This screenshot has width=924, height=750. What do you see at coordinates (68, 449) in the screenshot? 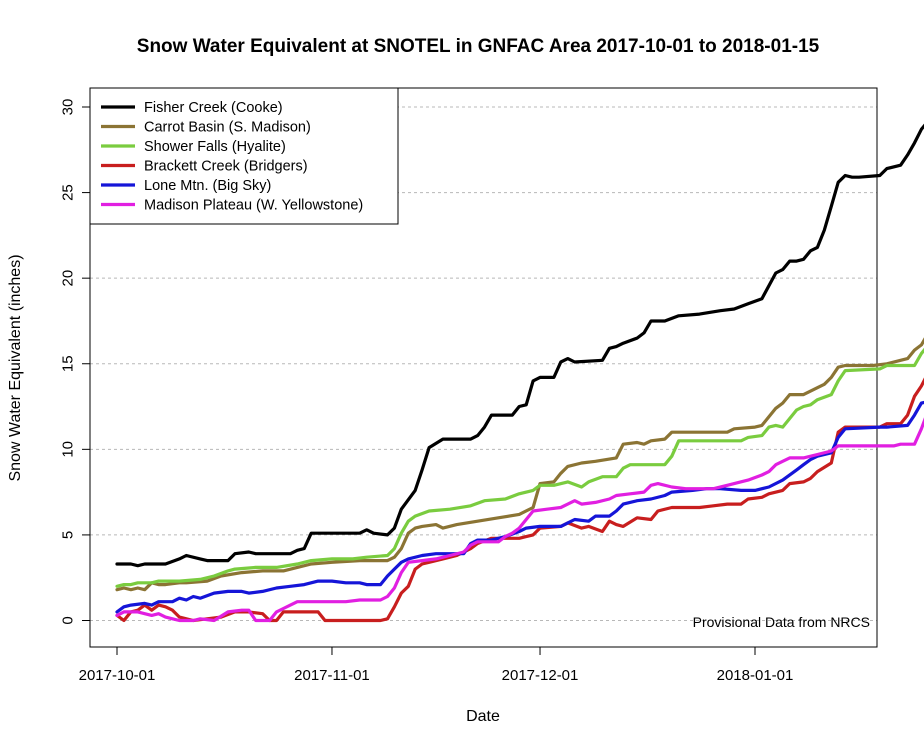
I see `y-tick-label: 10` at bounding box center [68, 449].